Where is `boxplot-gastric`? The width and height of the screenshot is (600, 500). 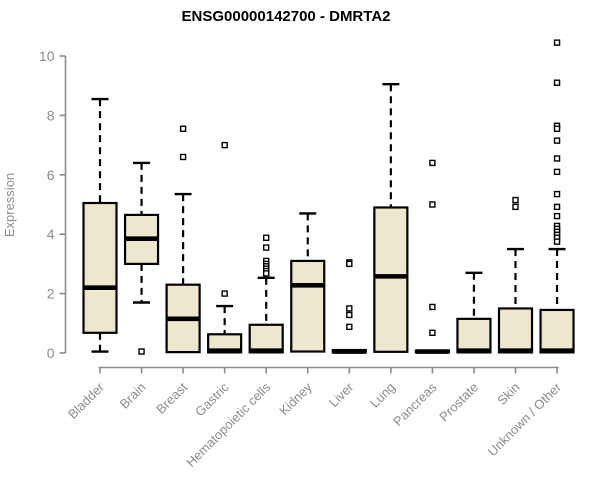
boxplot-gastric is located at coordinates (225, 247).